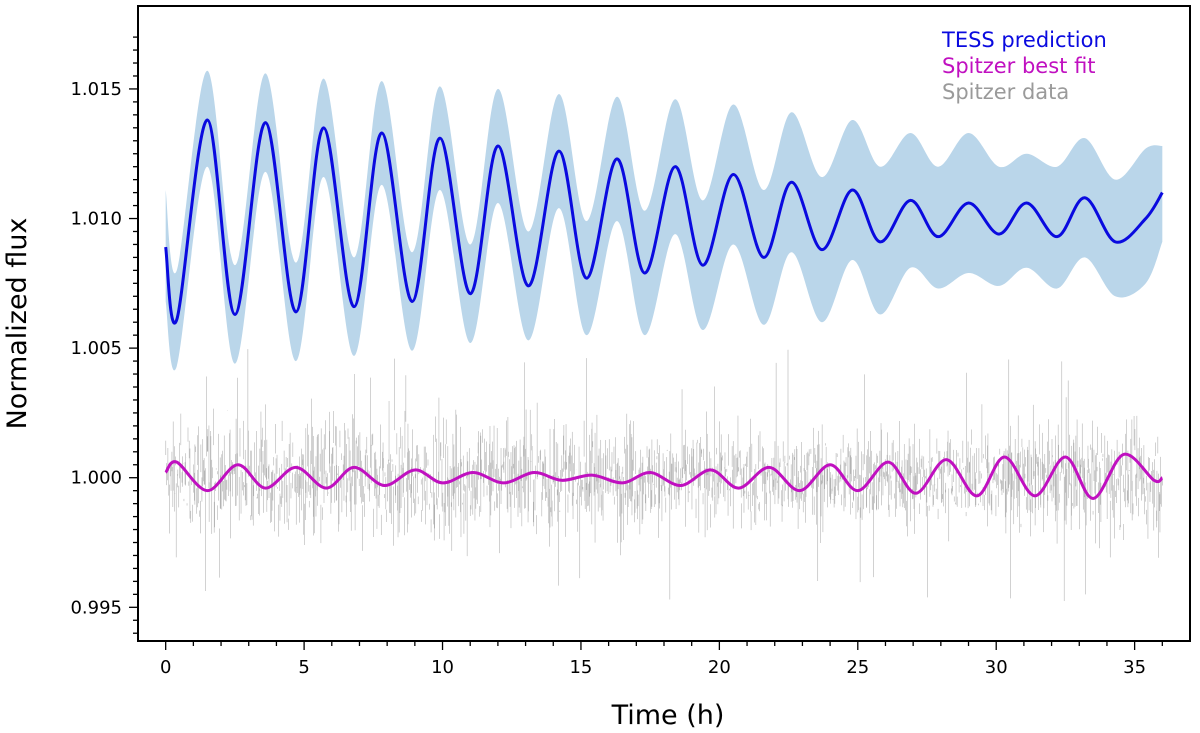 The width and height of the screenshot is (1200, 733). I want to click on x-tick-label: 25, so click(857, 667).